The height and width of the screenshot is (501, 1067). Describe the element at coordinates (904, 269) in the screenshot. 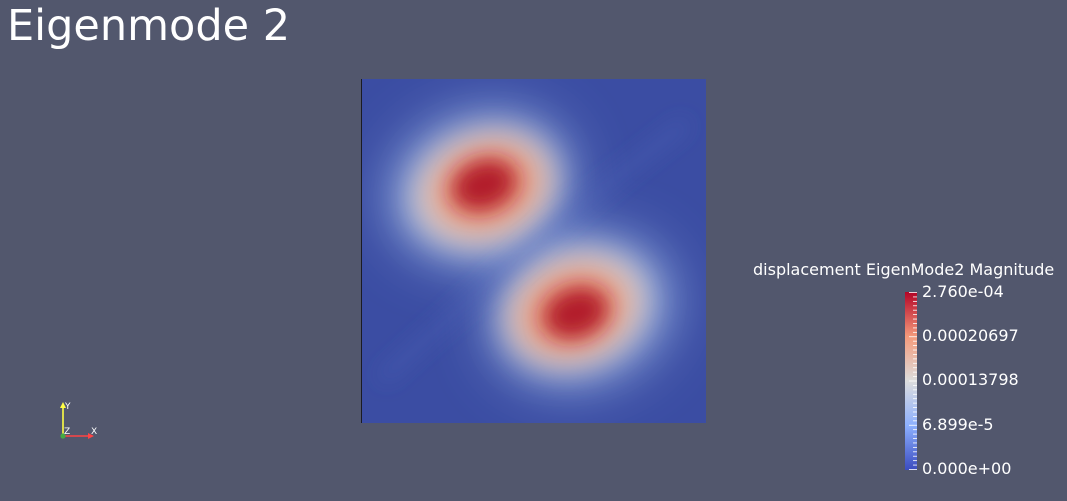

I see `colorbar-title: displacement EigenMode2 Magnitude` at that location.